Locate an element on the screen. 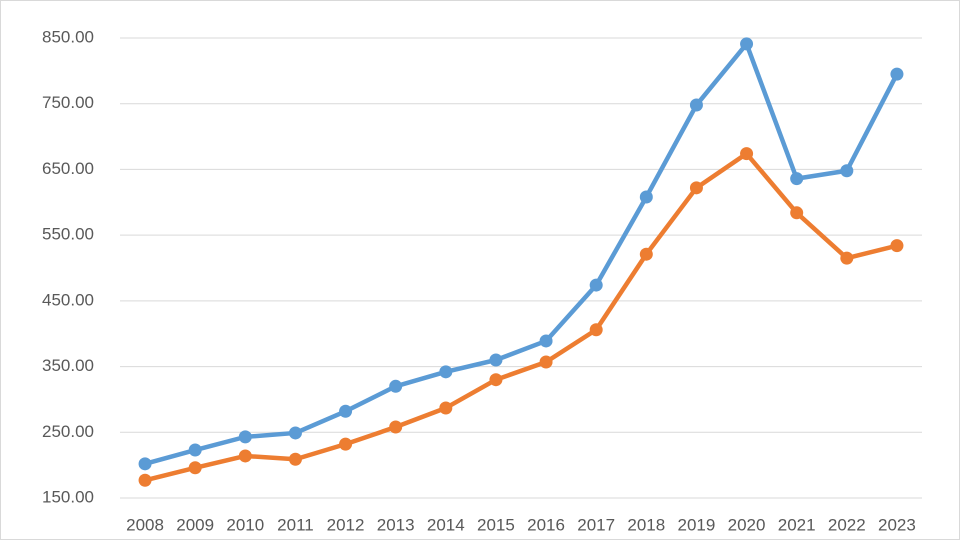 This screenshot has height=540, width=960. x-tick-label: 2018 is located at coordinates (646, 524).